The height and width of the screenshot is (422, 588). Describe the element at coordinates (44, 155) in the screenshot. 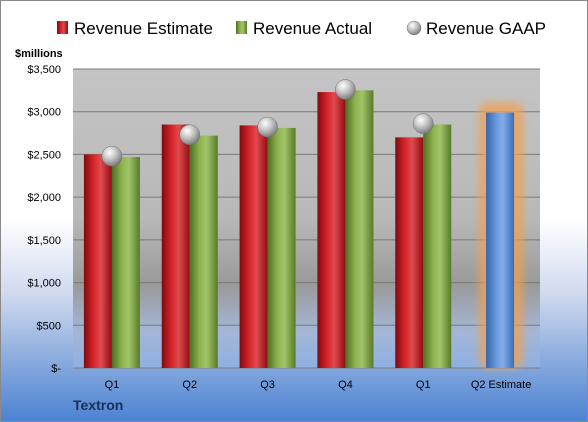

I see `y-tick-label: $2,500` at that location.